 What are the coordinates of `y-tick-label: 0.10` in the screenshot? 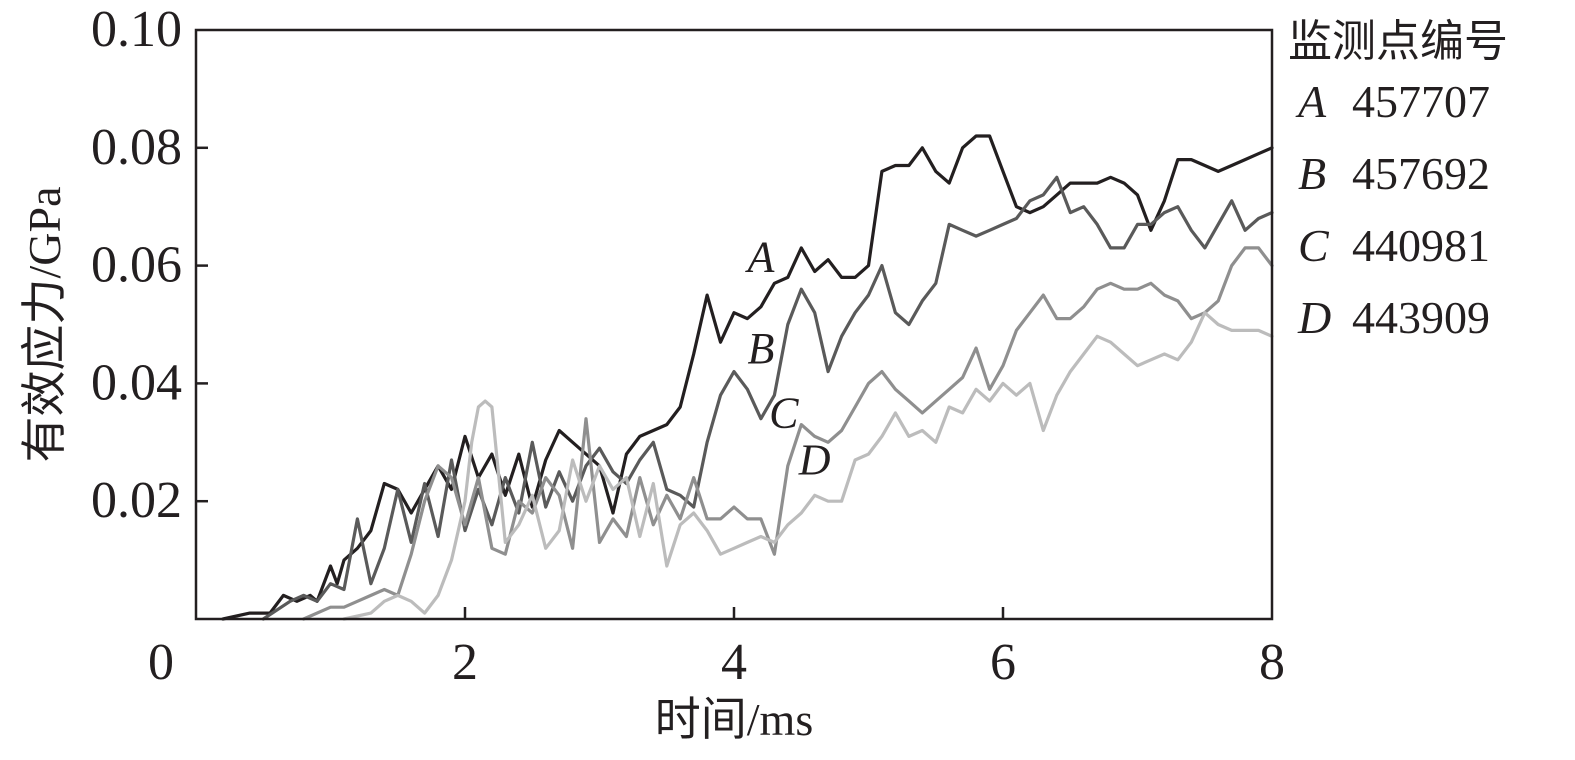 It's located at (136, 29).